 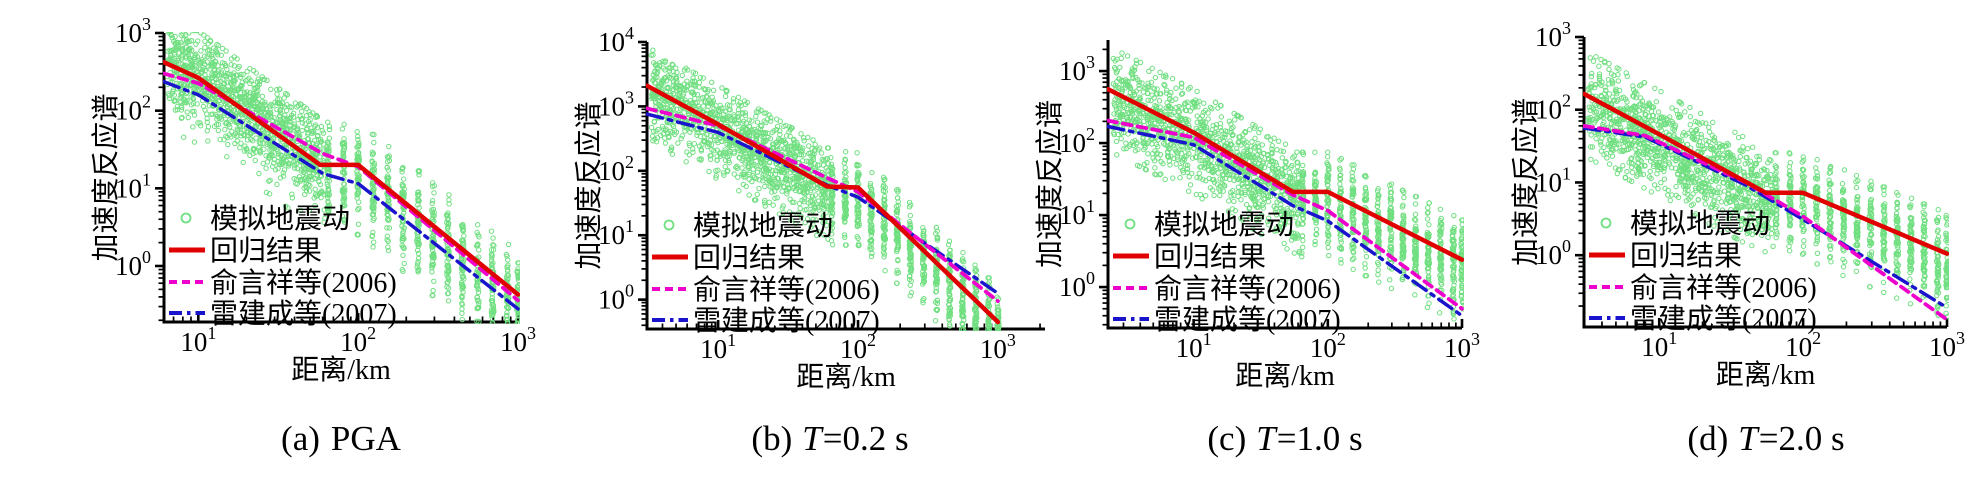 What do you see at coordinates (1319, 438) in the screenshot?
I see `caption-value: =1.0 s` at bounding box center [1319, 438].